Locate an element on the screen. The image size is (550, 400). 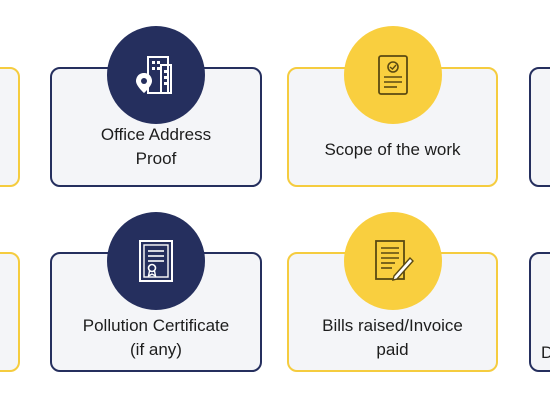
invoice-pen-icon is located at coordinates (394, 260).